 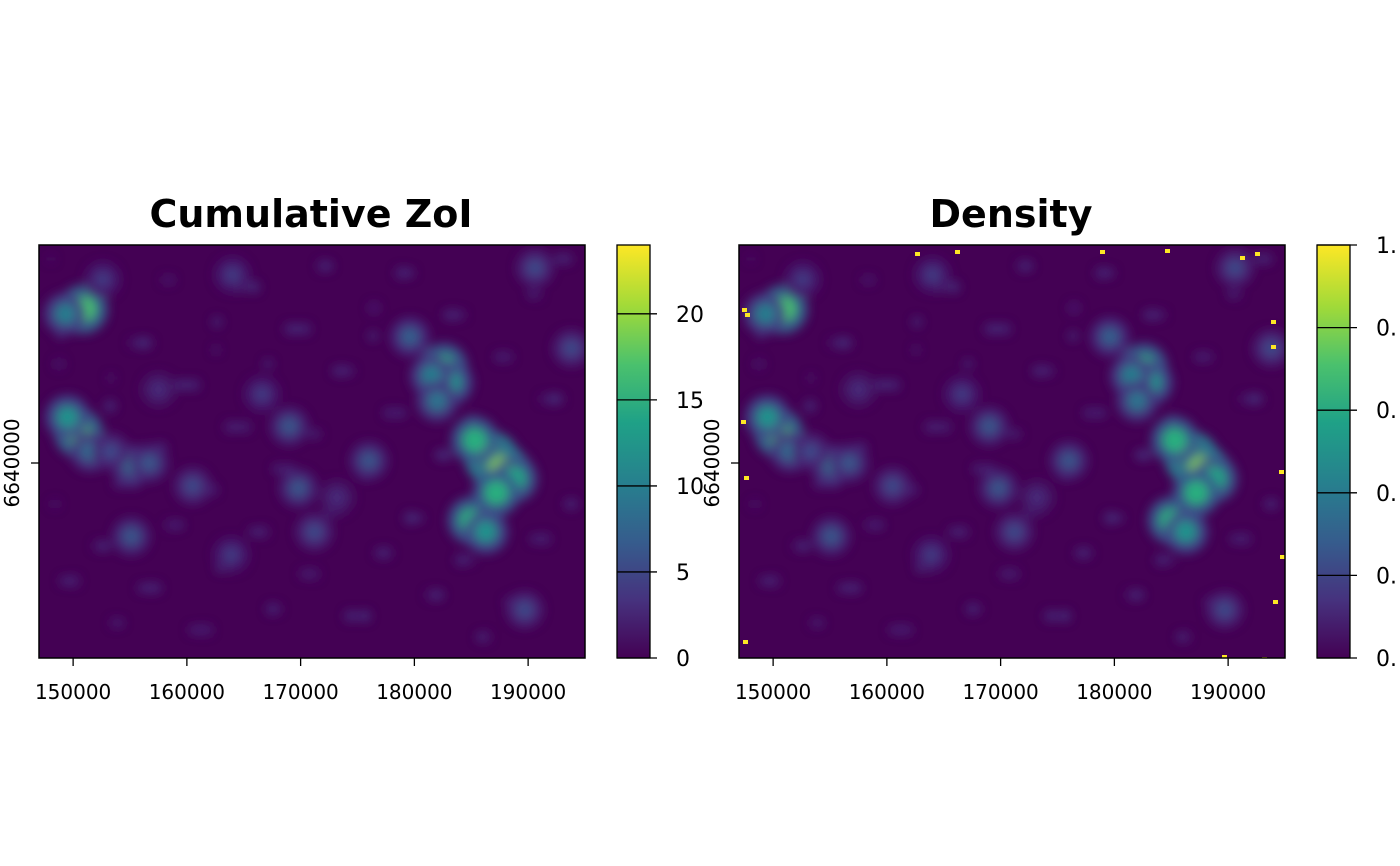 I want to click on colorbar-tick-label: 5, so click(x=683, y=573).